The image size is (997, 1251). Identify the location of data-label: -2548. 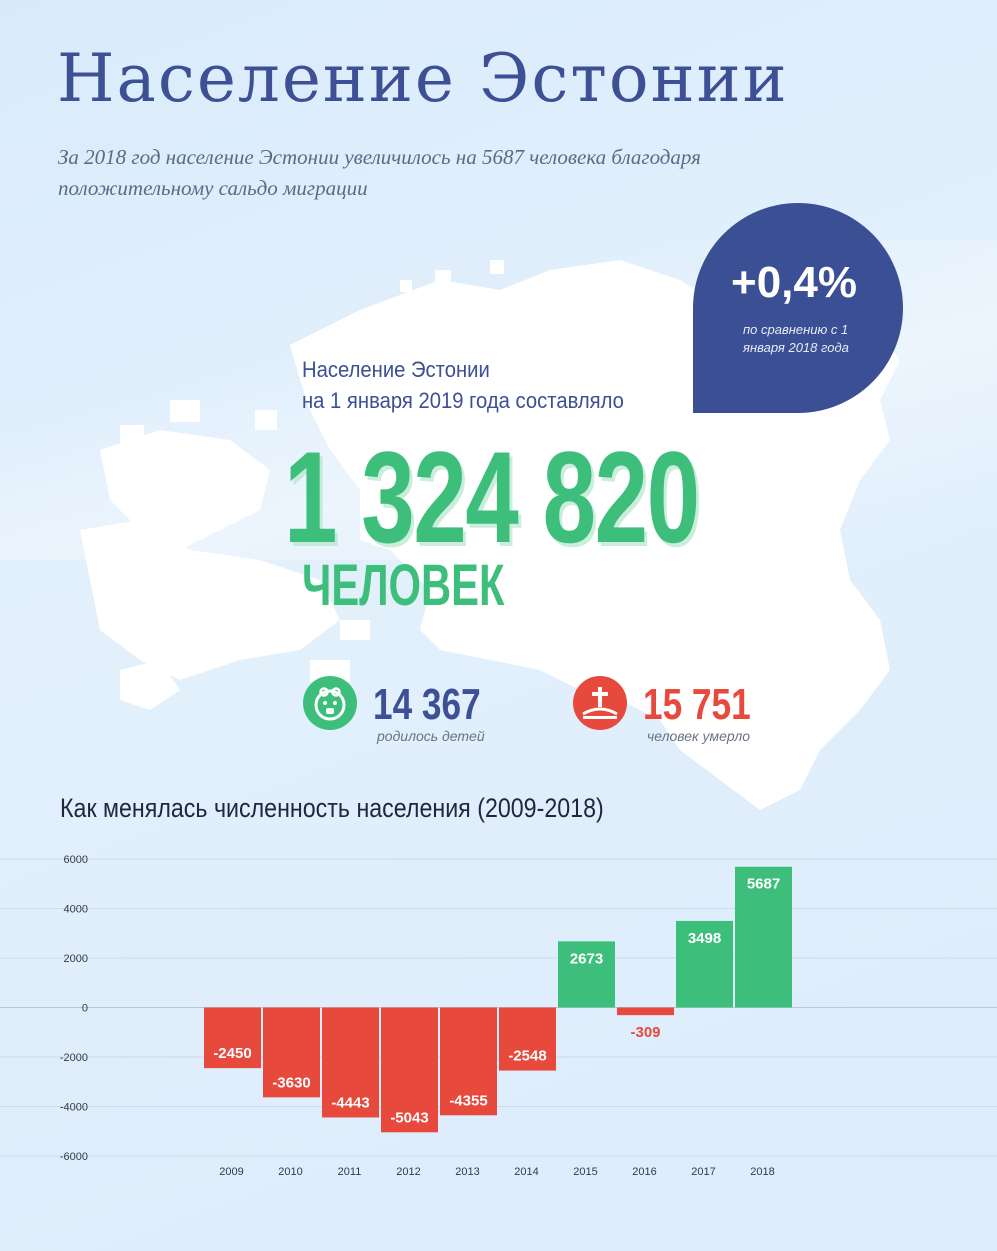
(527, 1056).